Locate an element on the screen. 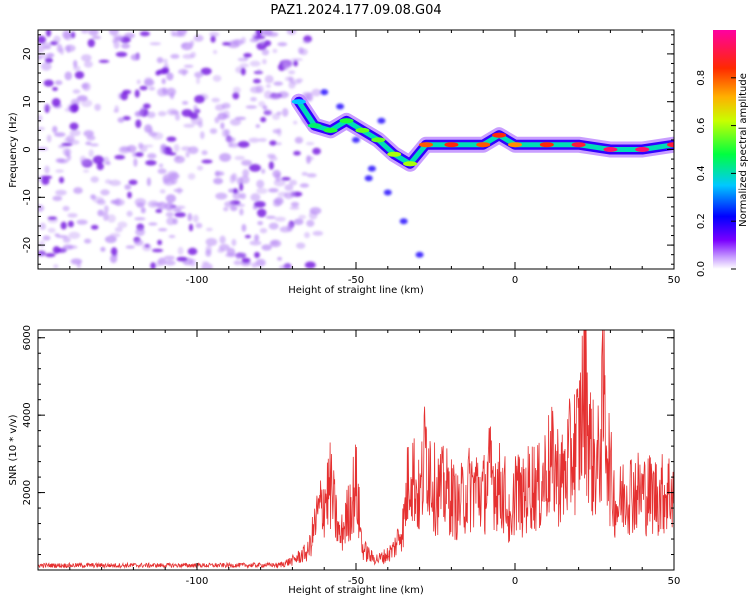 The height and width of the screenshot is (600, 750). colorbar-tick-label: 0.0 is located at coordinates (701, 269).